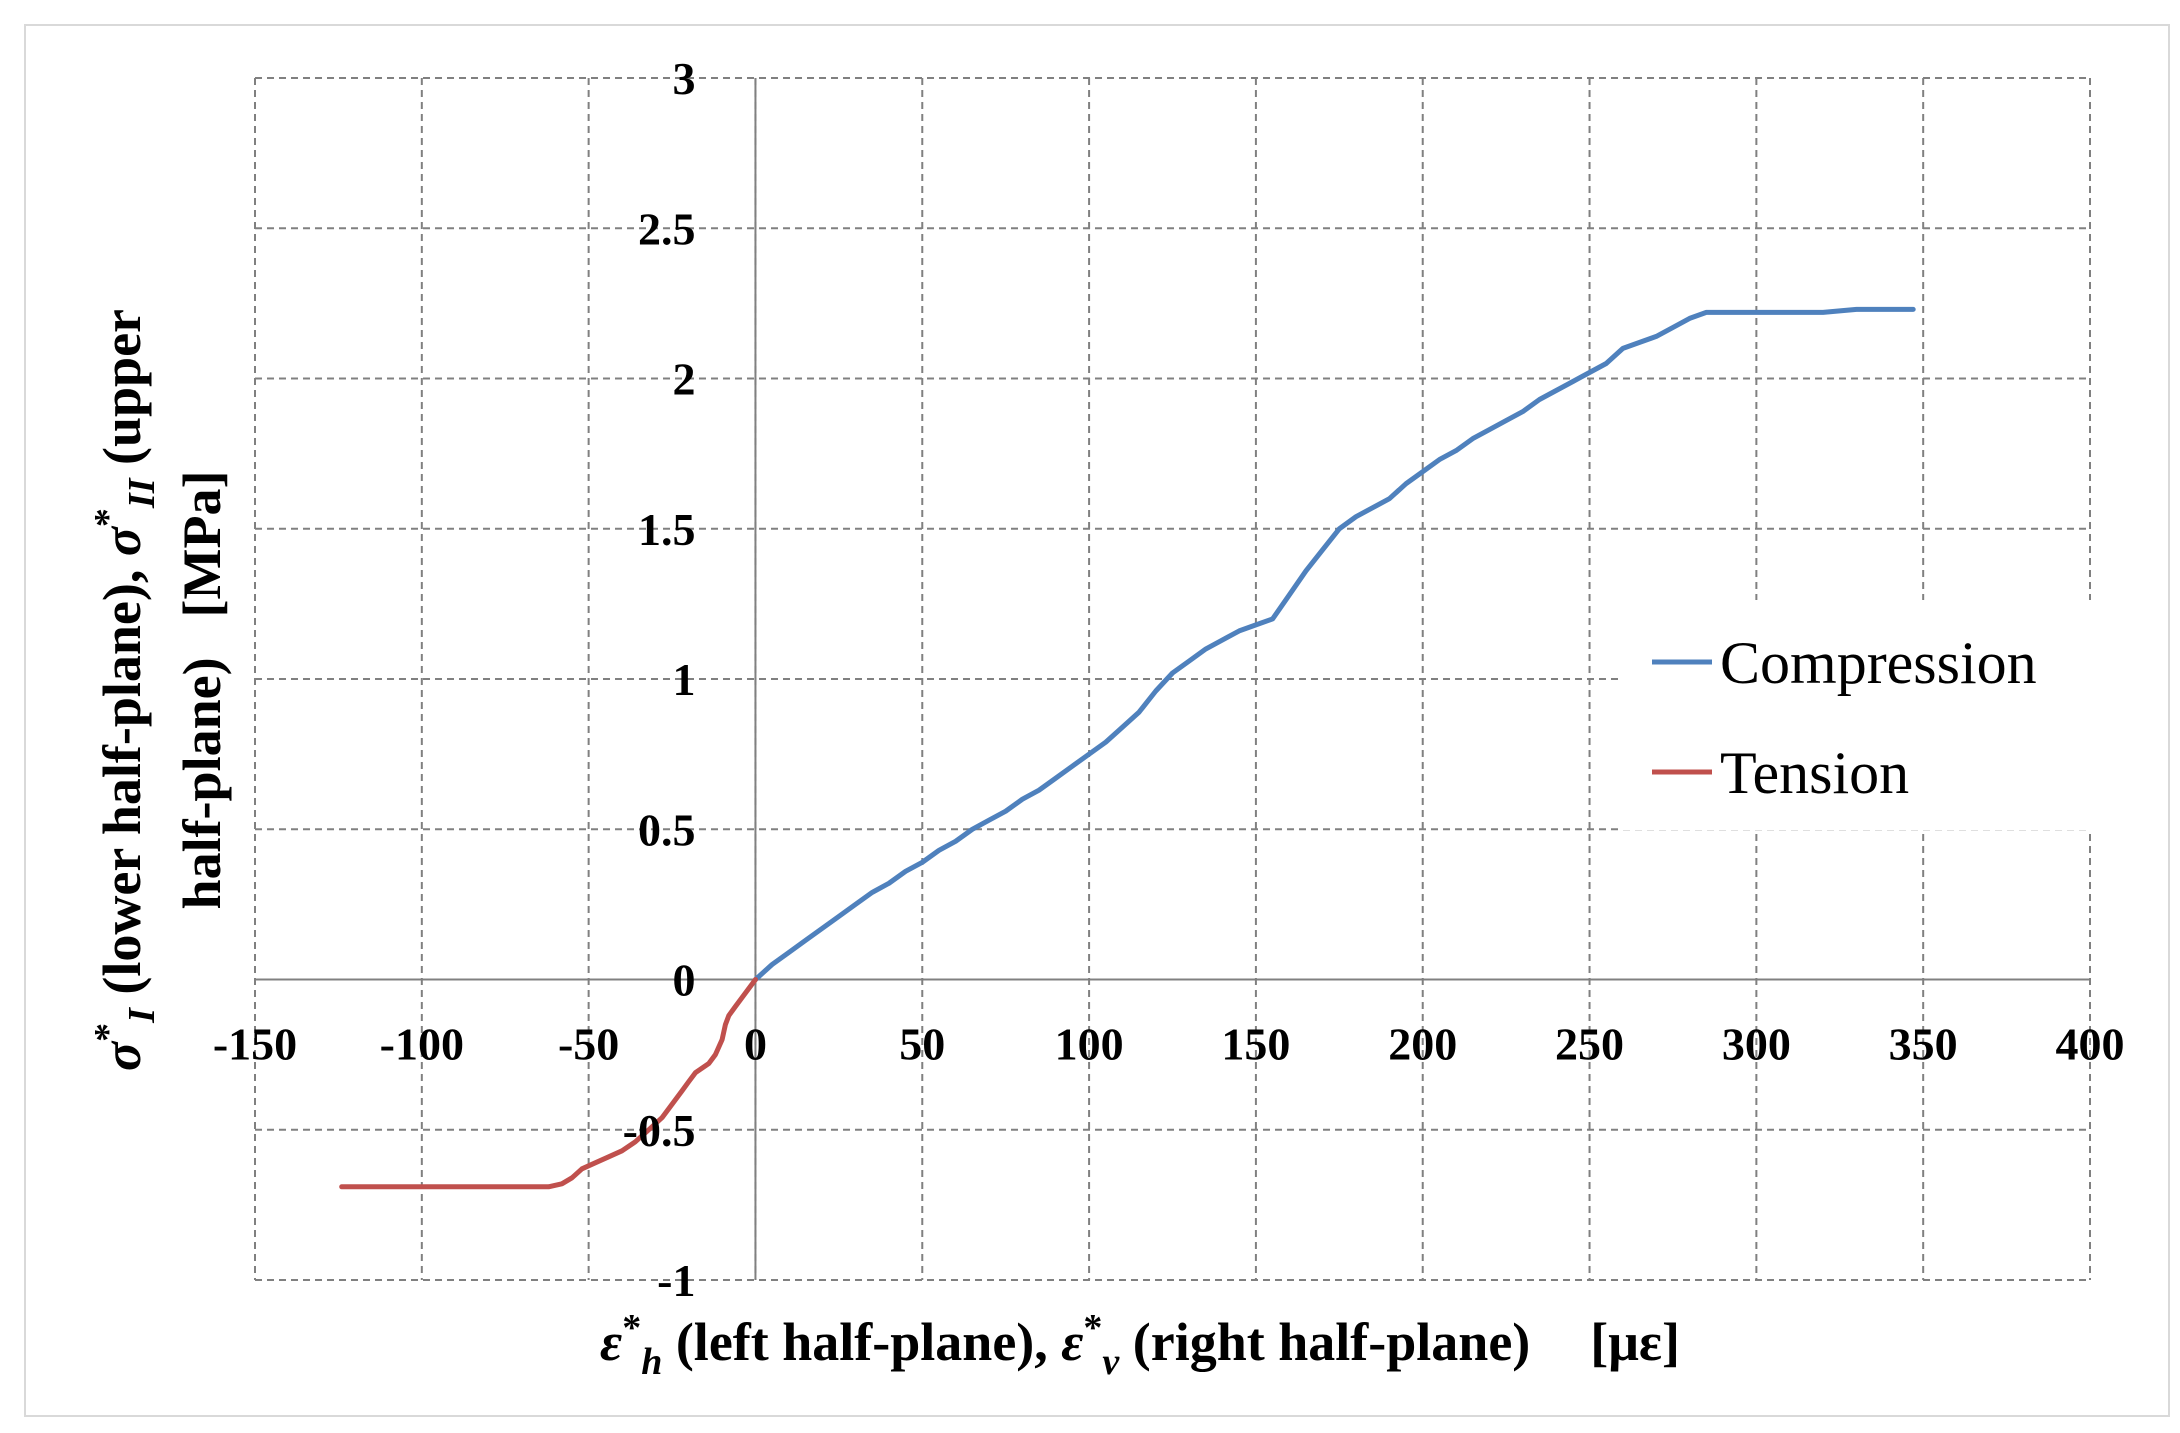 This screenshot has width=2180, height=1433. Describe the element at coordinates (659, 1130) in the screenshot. I see `y-tick-label: -0.5` at that location.